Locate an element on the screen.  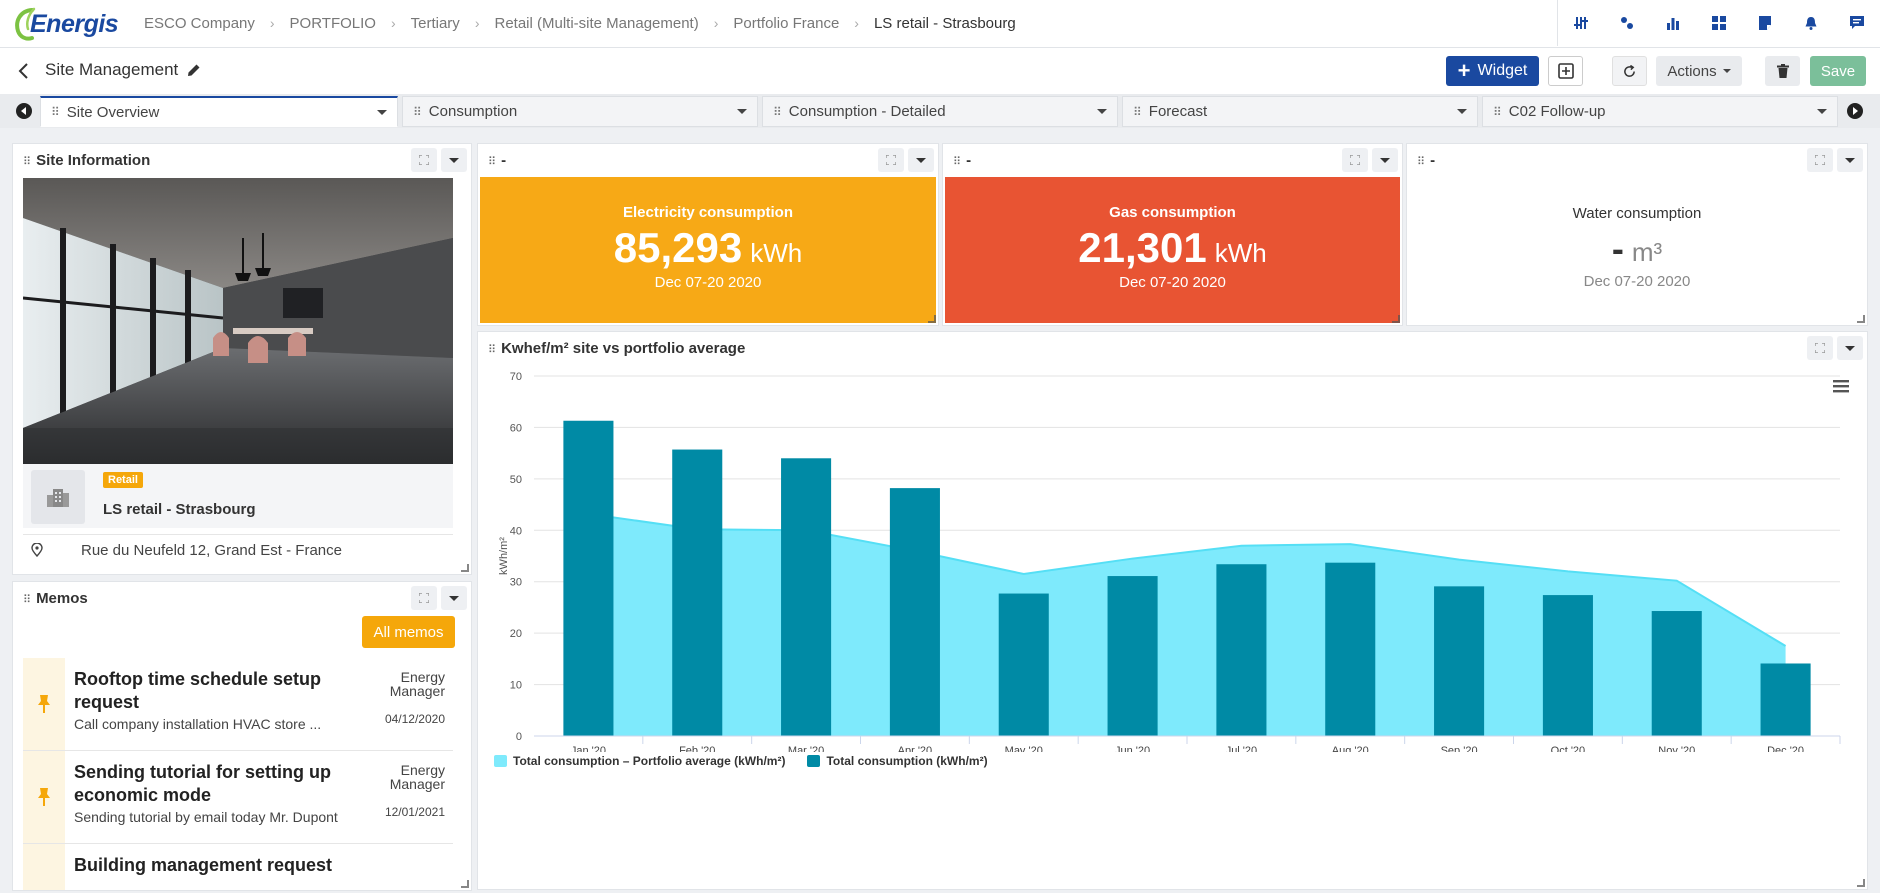
dashboard-icon is located at coordinates (1719, 23).